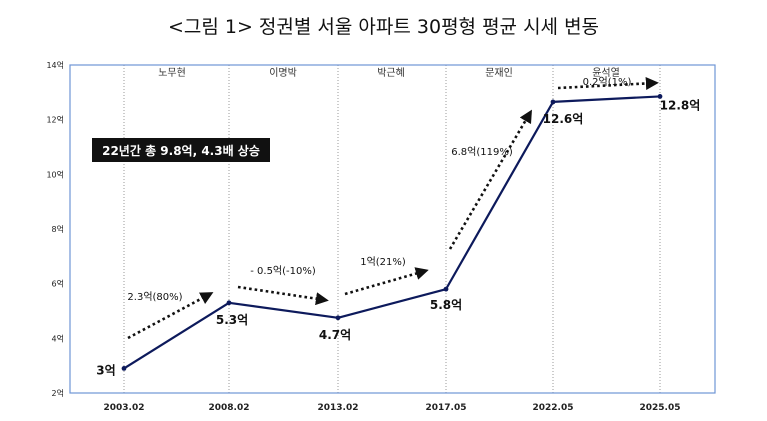  What do you see at coordinates (383, 262) in the screenshot?
I see `change-annotation: 1억(21%)` at bounding box center [383, 262].